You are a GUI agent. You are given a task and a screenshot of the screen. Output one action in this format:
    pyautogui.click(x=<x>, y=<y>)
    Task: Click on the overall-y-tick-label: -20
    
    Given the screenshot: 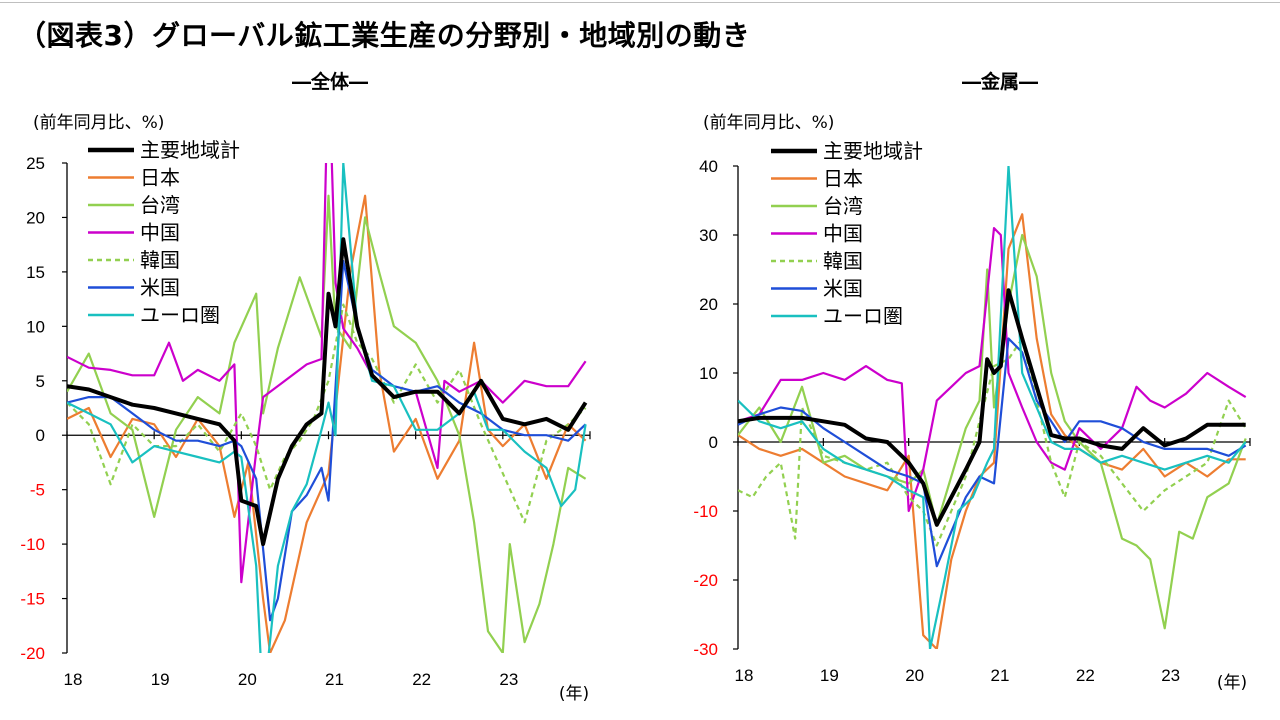 What is the action you would take?
    pyautogui.click(x=32, y=653)
    